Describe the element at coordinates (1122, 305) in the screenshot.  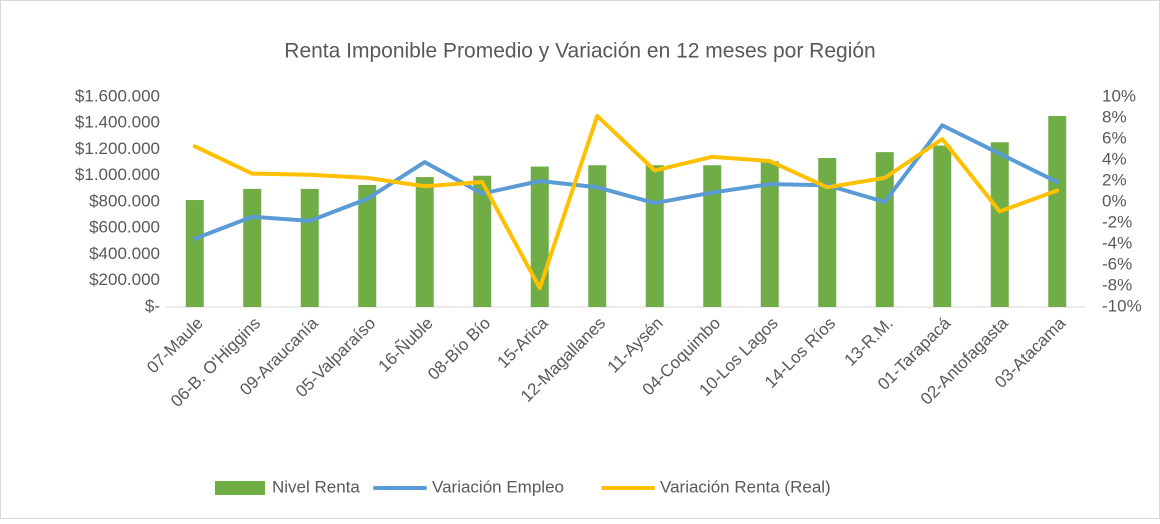
I see `y2-tick-label: -10%` at that location.